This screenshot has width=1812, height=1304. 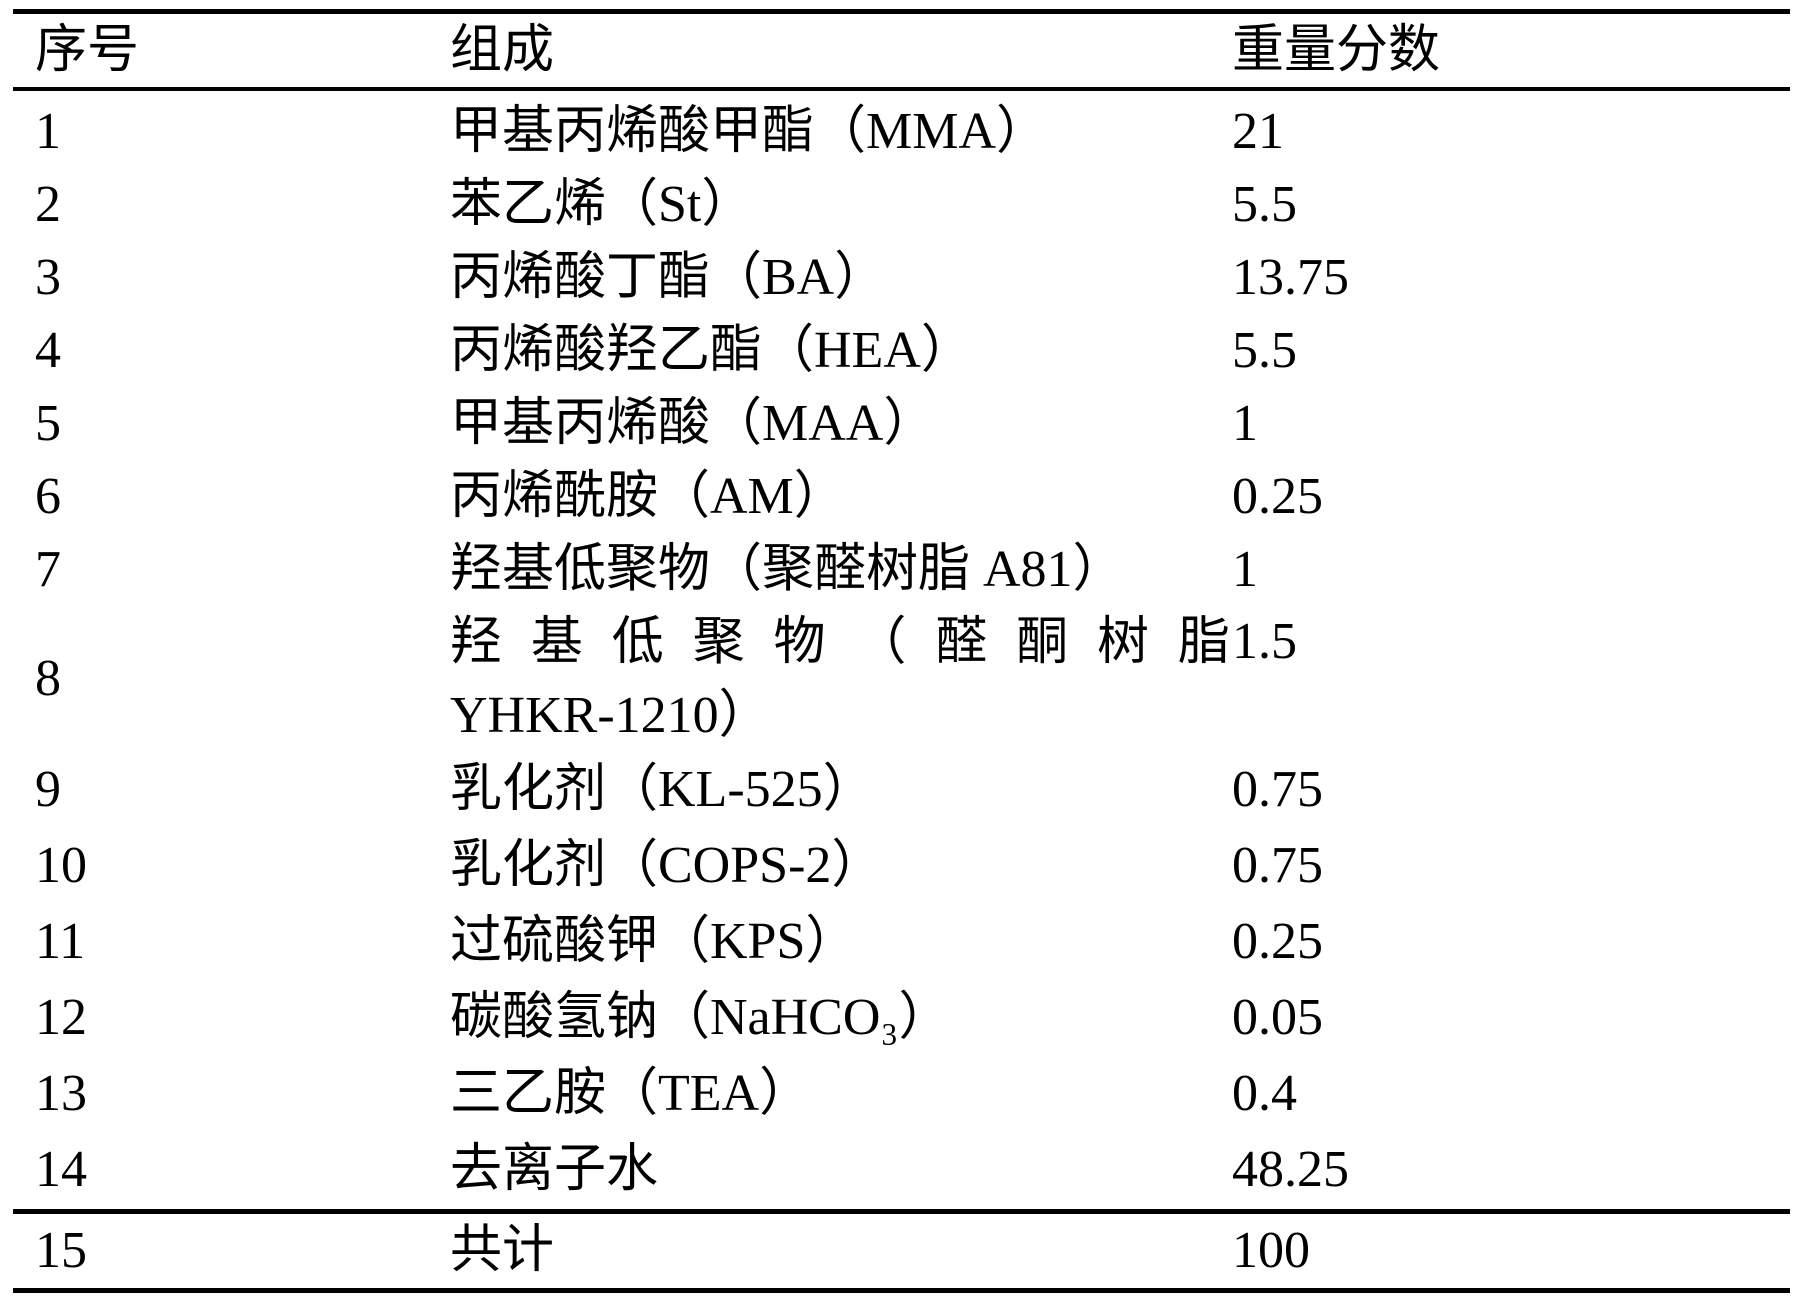 I want to click on table-row: 12 碳酸氢钠（NaHCO₃） 0.05, so click(x=906, y=1018).